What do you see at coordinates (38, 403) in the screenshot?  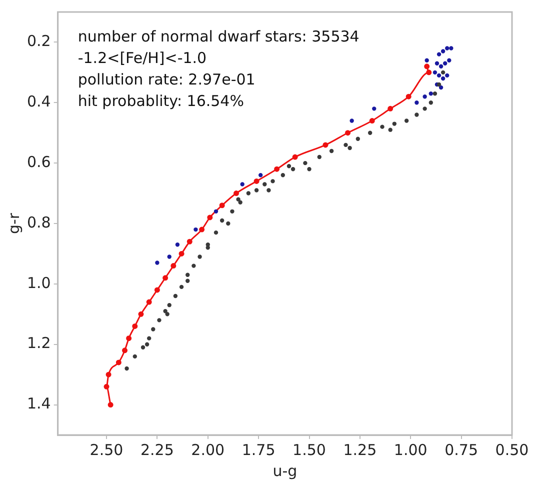 I see `y-tick-label: 1.4` at bounding box center [38, 403].